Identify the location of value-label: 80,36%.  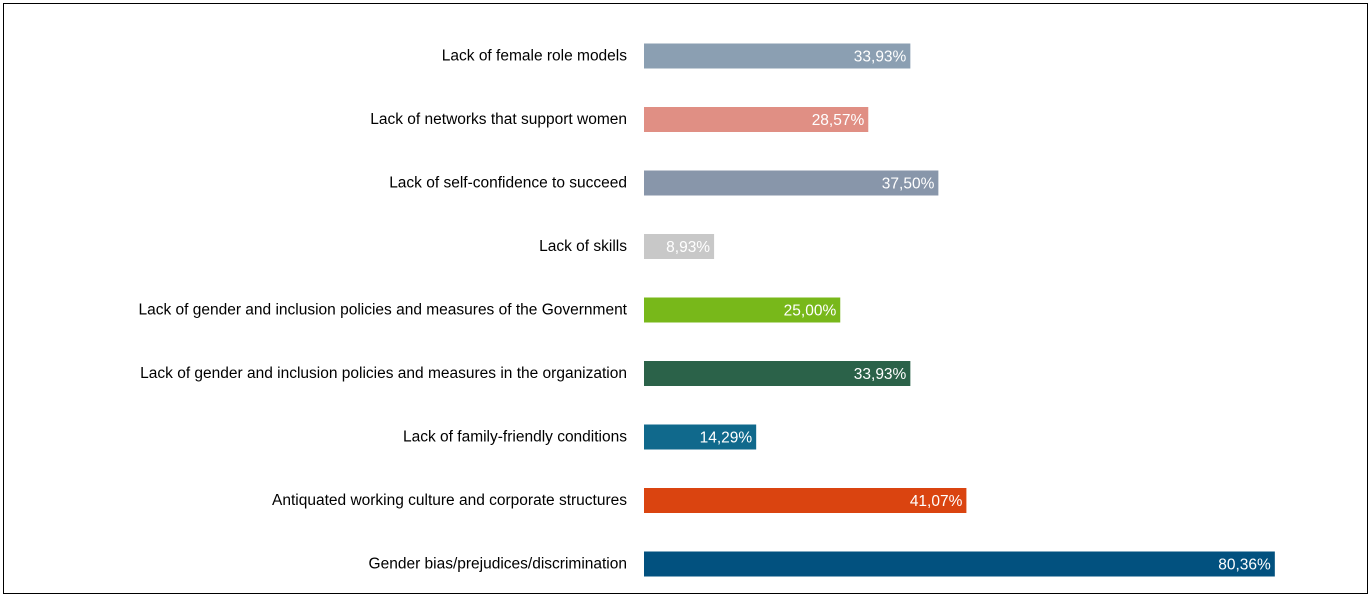
(1244, 565).